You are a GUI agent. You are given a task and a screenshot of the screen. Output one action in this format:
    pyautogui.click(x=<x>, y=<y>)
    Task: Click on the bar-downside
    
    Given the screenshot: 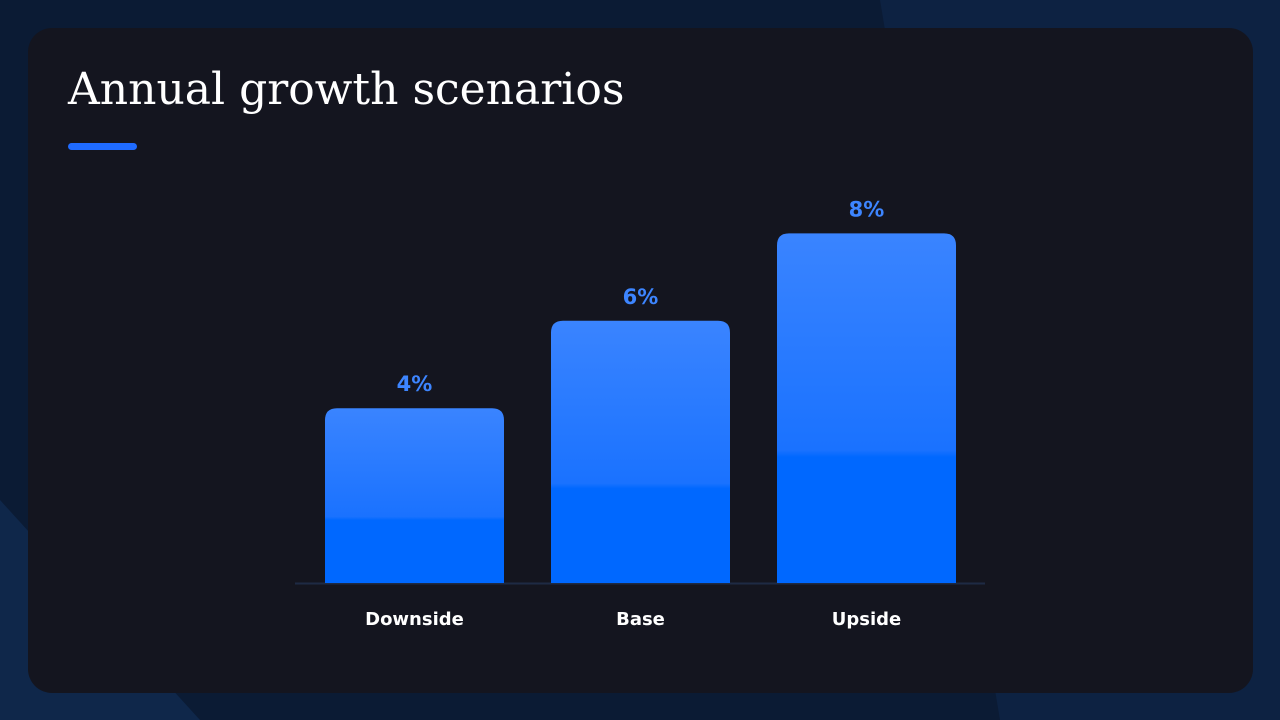 What is the action you would take?
    pyautogui.click(x=414, y=495)
    